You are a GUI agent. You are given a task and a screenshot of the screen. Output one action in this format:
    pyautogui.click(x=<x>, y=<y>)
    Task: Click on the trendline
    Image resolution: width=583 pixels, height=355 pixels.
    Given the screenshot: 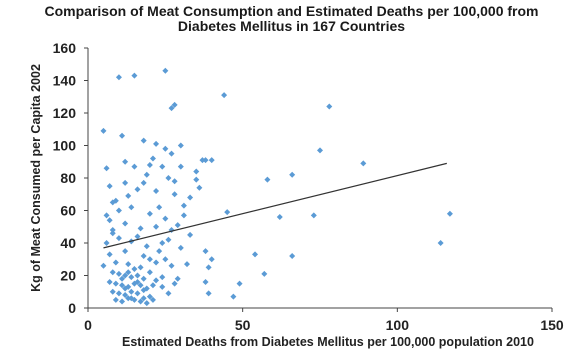 What is the action you would take?
    pyautogui.click(x=275, y=205)
    